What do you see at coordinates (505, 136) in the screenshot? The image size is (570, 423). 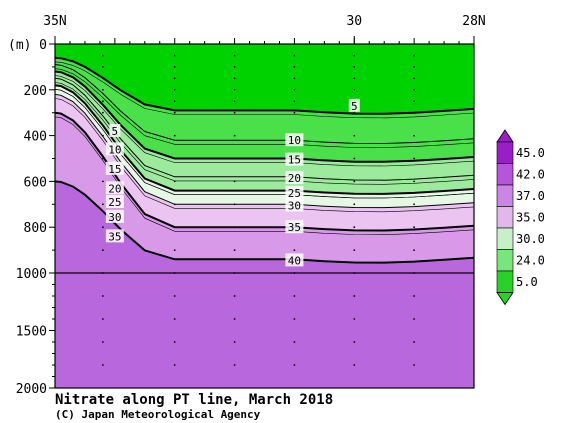 I see `colorbar-top-cap` at bounding box center [505, 136].